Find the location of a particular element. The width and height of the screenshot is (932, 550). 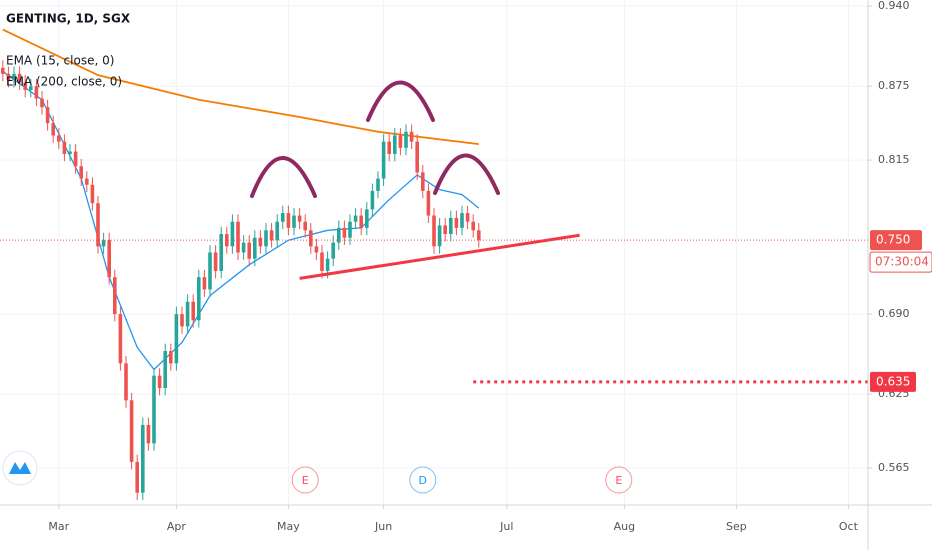

price-label-box is located at coordinates (896, 240).